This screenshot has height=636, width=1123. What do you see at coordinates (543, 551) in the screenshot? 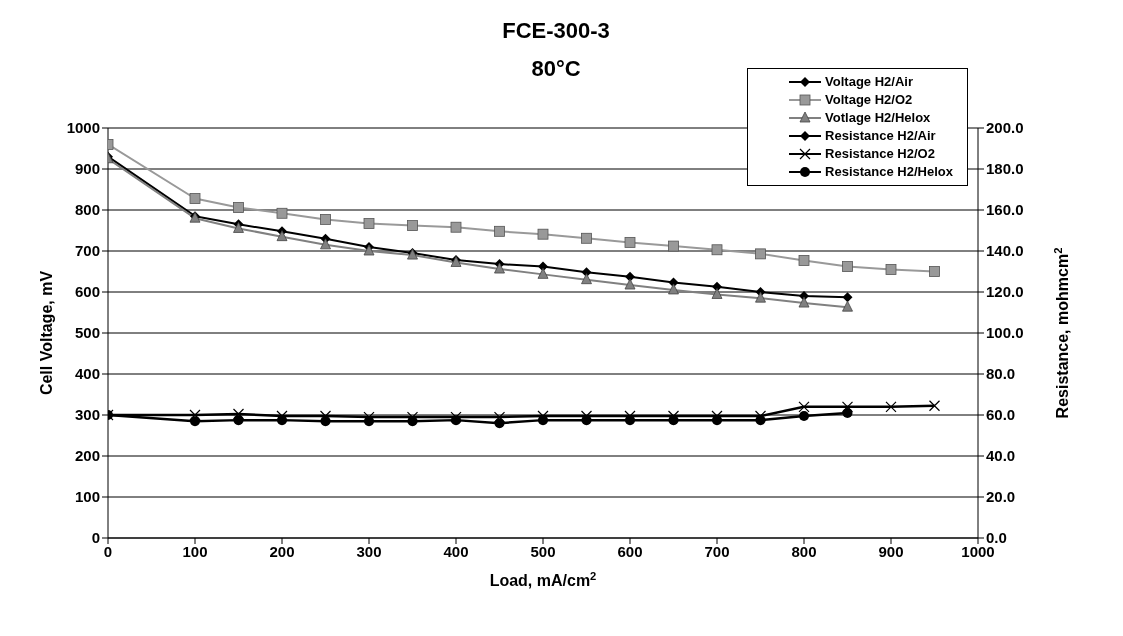
I see `x-tick-label: 500` at bounding box center [543, 551].